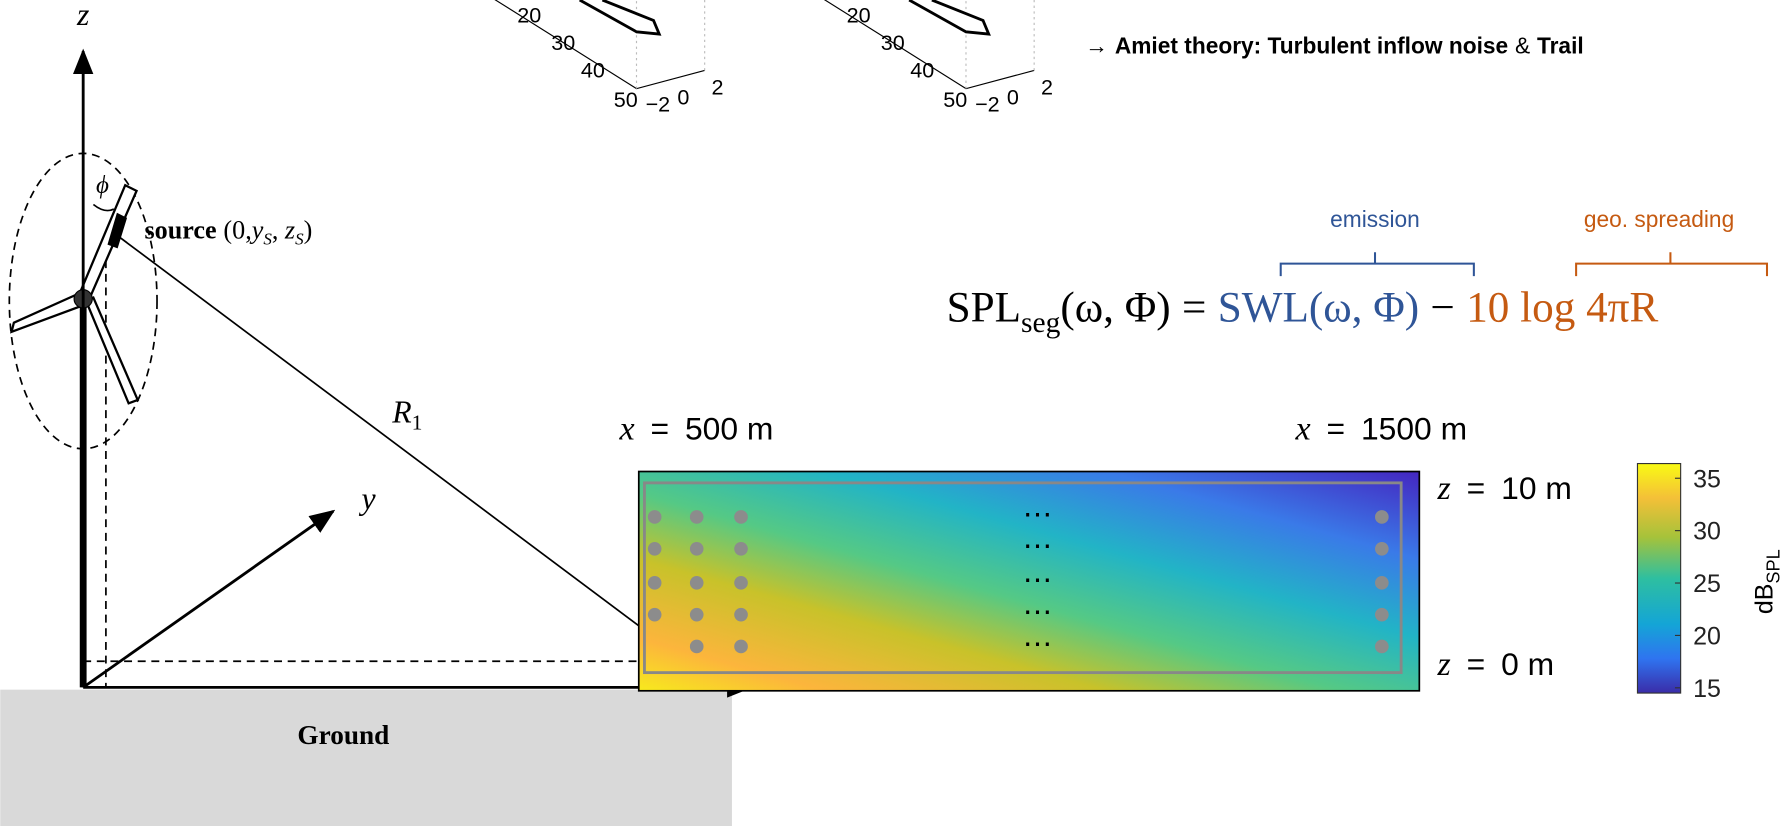 The width and height of the screenshot is (1782, 826). Describe the element at coordinates (1772, 566) in the screenshot. I see `cb-unit-sub: SPL` at that location.